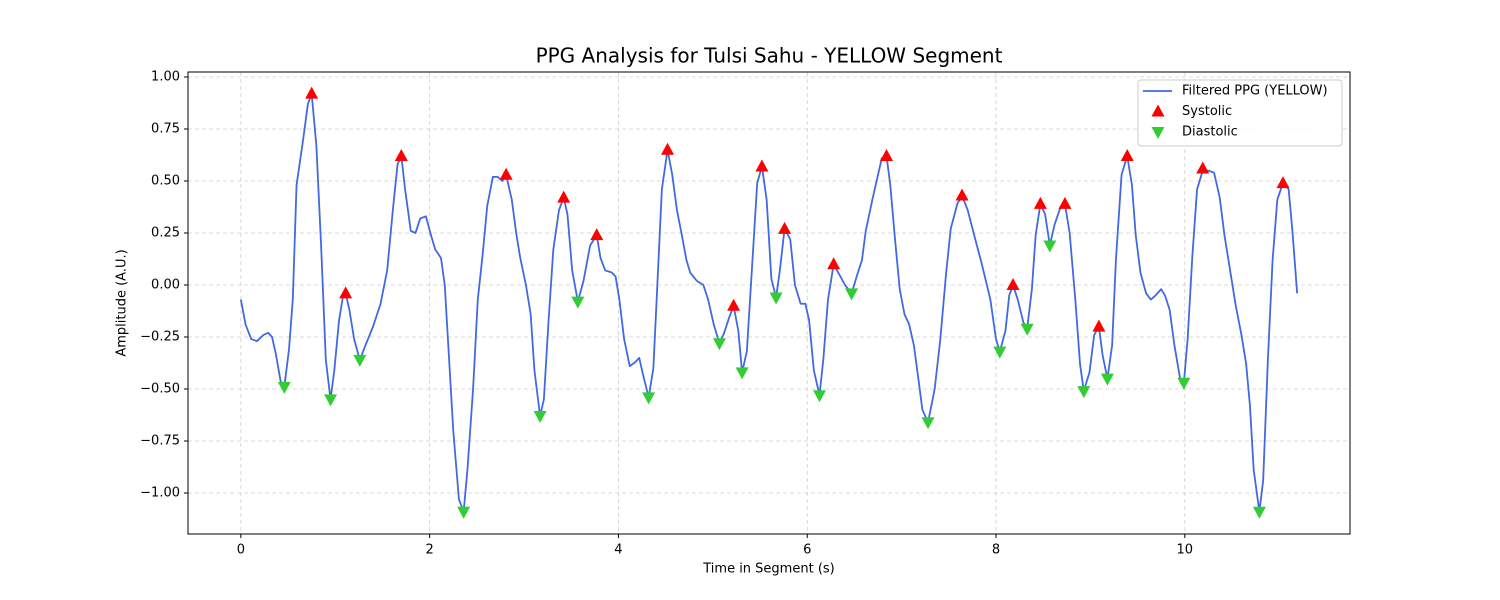 The width and height of the screenshot is (1500, 600). I want to click on legend-label: Systolic, so click(1207, 111).